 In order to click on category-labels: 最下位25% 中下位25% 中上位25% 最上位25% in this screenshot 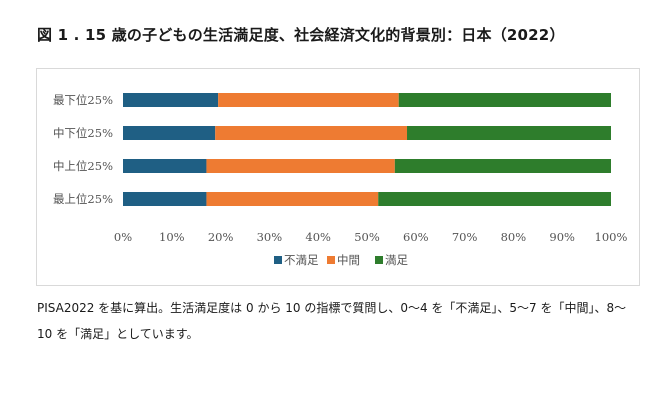, I will do `click(83, 149)`.